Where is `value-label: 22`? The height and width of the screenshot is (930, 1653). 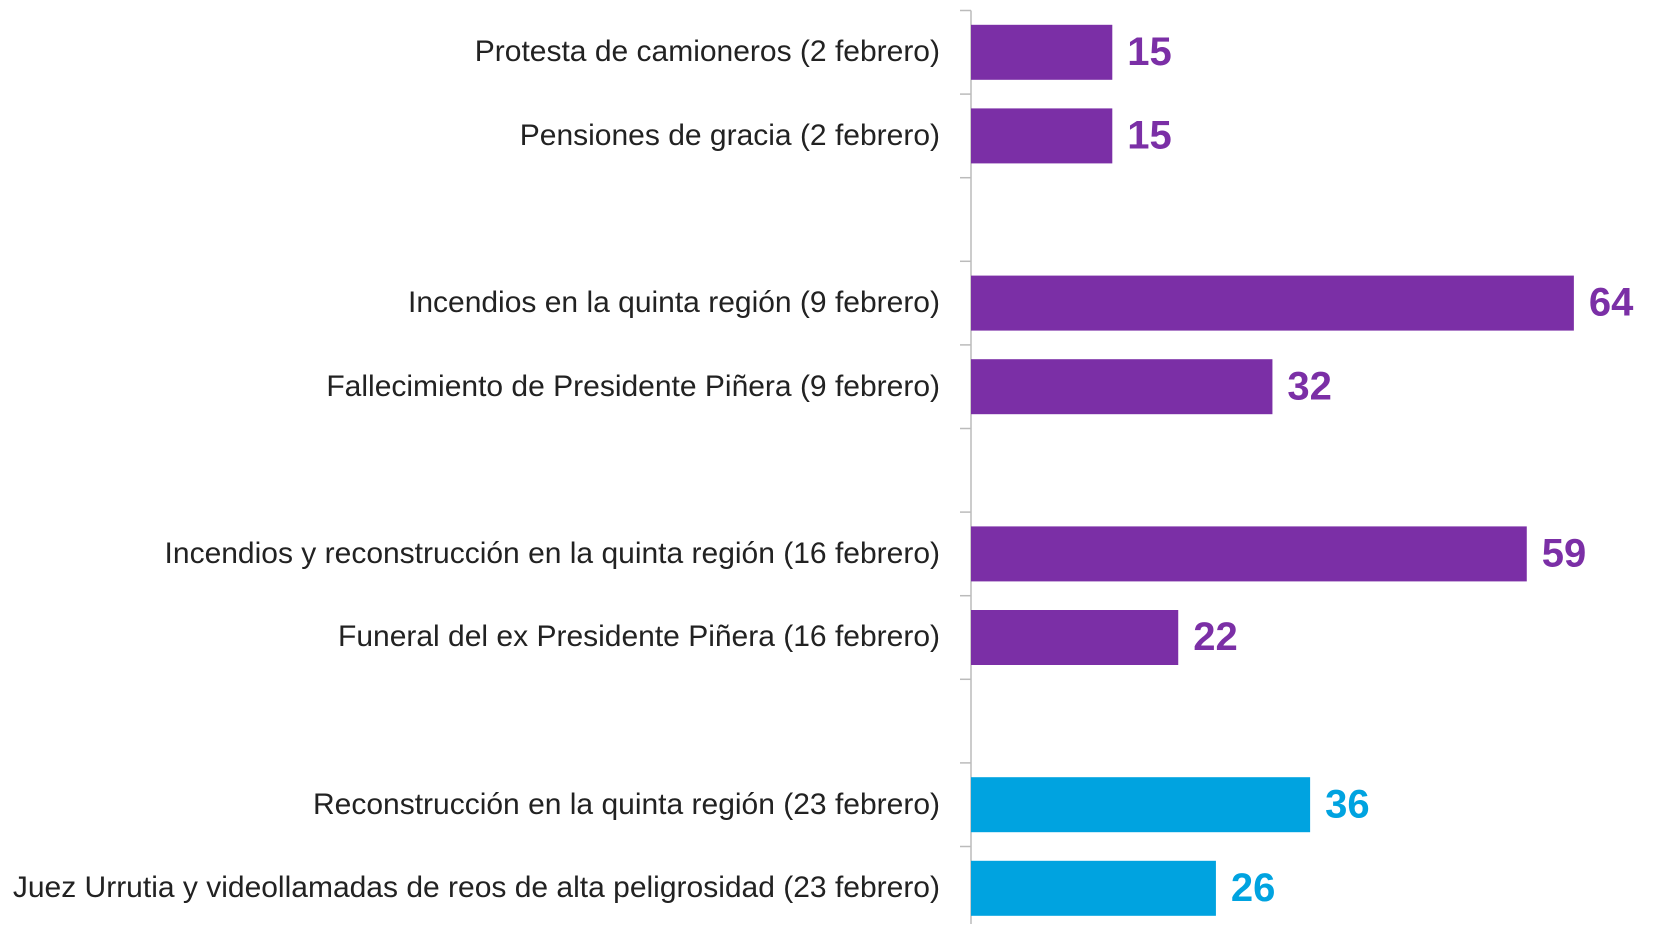 value-label: 22 is located at coordinates (1215, 637).